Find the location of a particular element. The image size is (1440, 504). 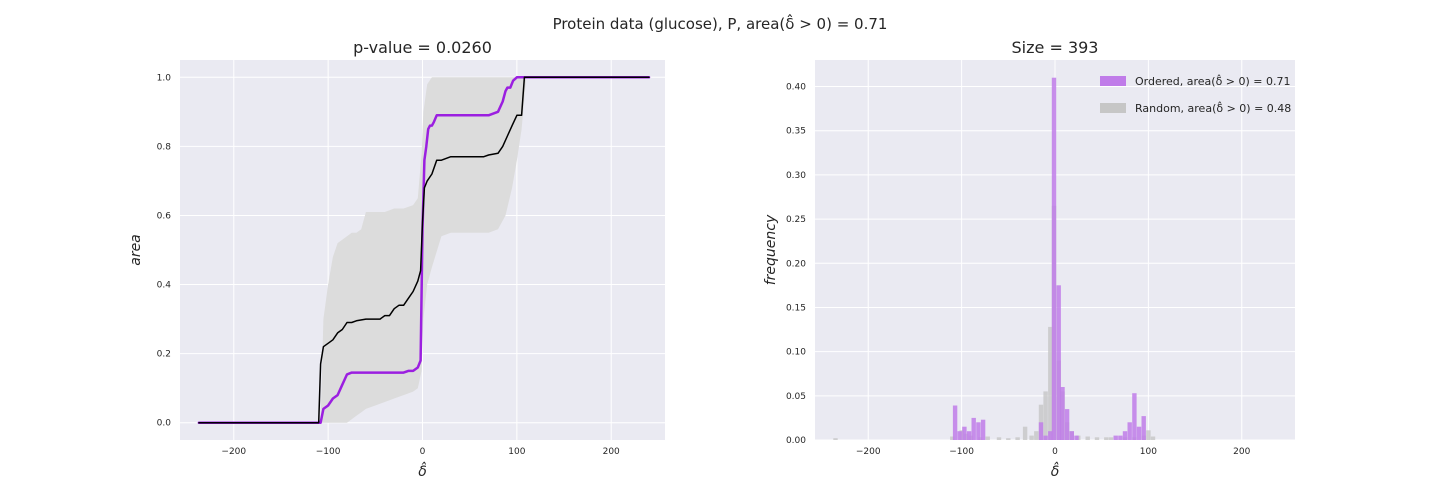

y-tick-label: 0.40 is located at coordinates (796, 88).